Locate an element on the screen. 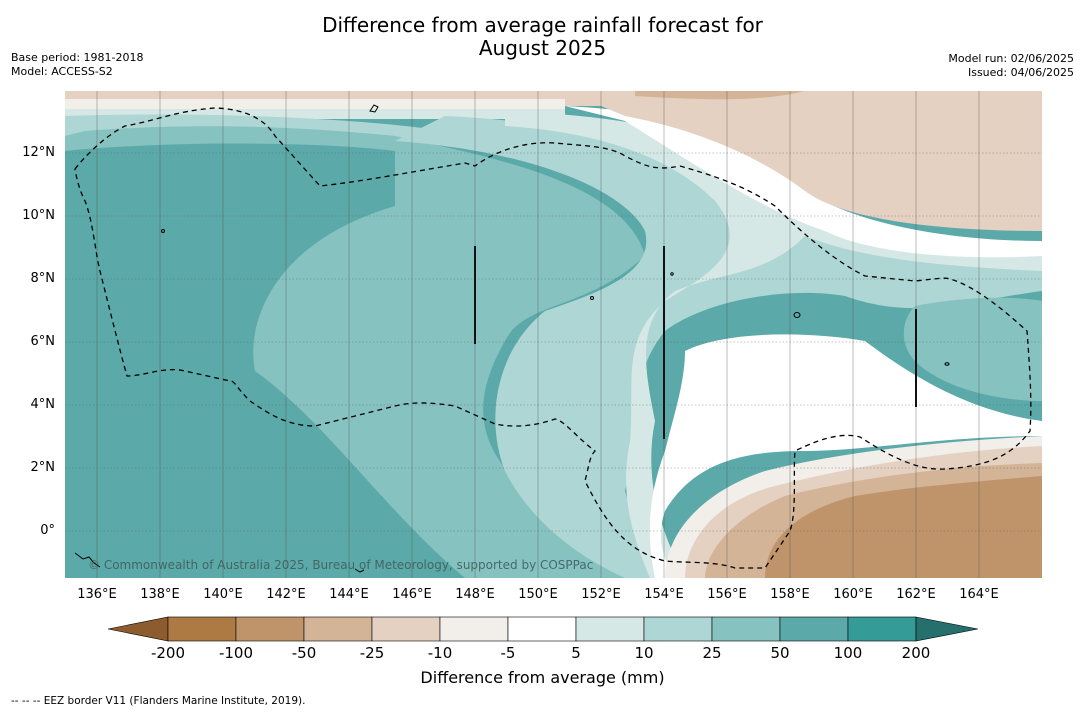  region-white-top is located at coordinates (803, 182).